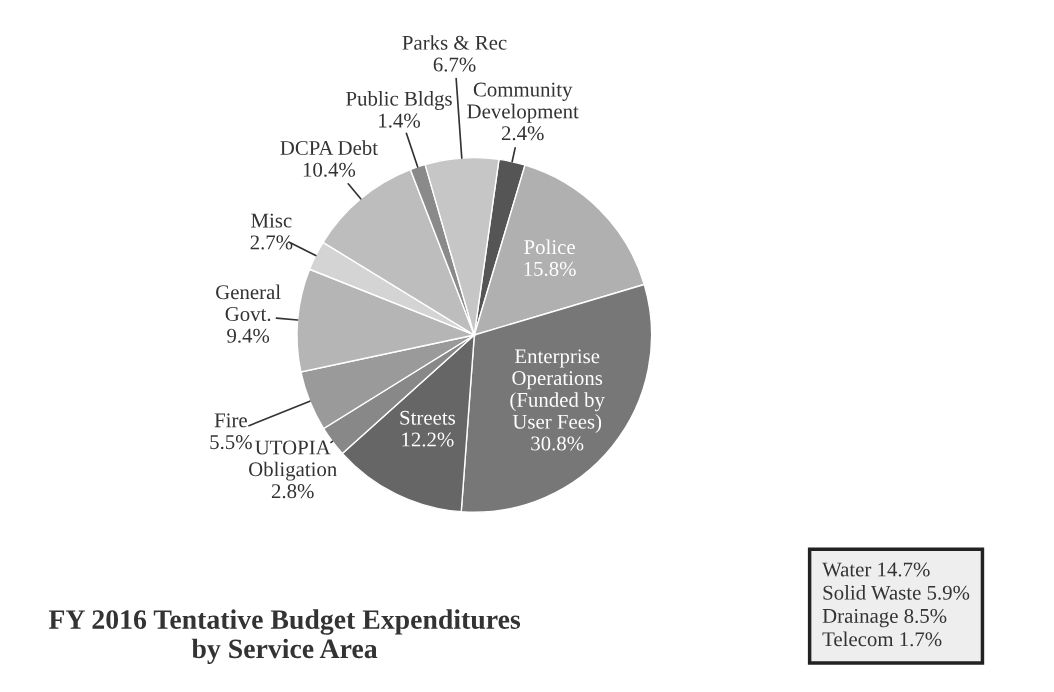 The height and width of the screenshot is (692, 1054). I want to click on text: Water 14.7%, so click(876, 569).